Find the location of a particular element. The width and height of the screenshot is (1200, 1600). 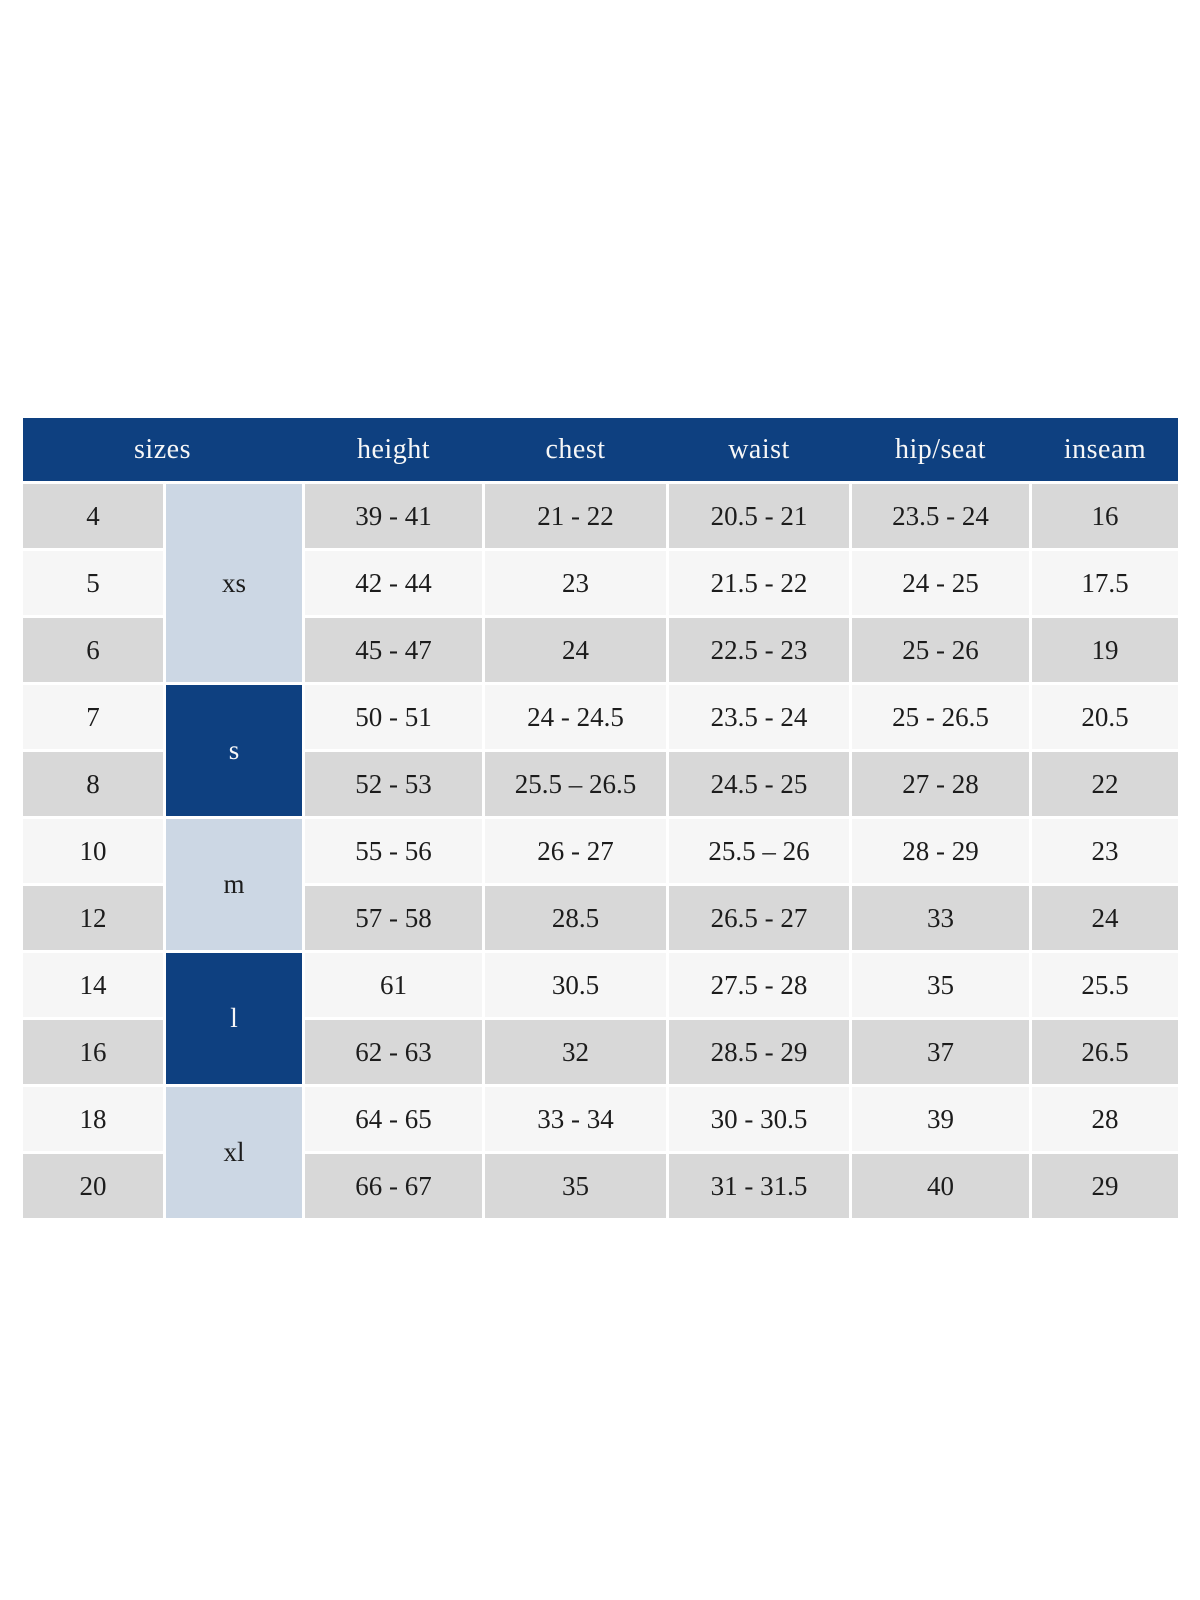

height-cell: 50 - 51 is located at coordinates (393, 717).